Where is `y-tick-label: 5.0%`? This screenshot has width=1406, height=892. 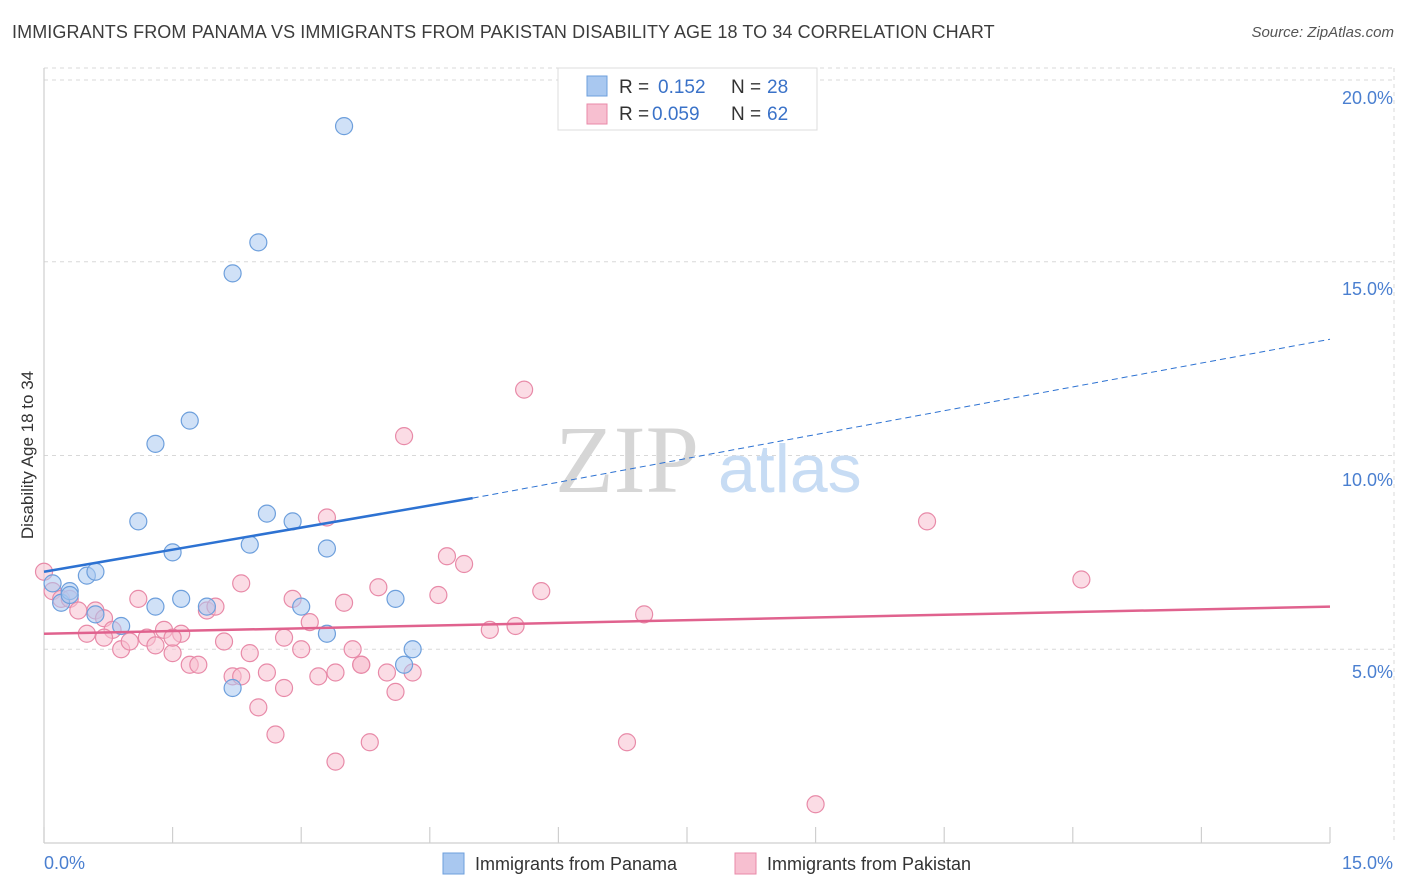 y-tick-label: 5.0% is located at coordinates (1372, 672).